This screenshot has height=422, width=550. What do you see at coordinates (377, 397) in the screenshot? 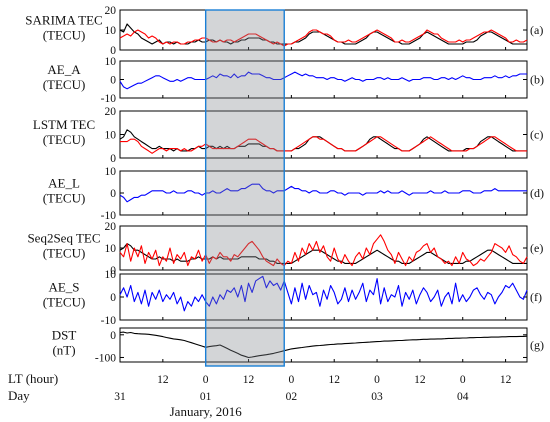
I see `day-tick-label: 03` at bounding box center [377, 397].